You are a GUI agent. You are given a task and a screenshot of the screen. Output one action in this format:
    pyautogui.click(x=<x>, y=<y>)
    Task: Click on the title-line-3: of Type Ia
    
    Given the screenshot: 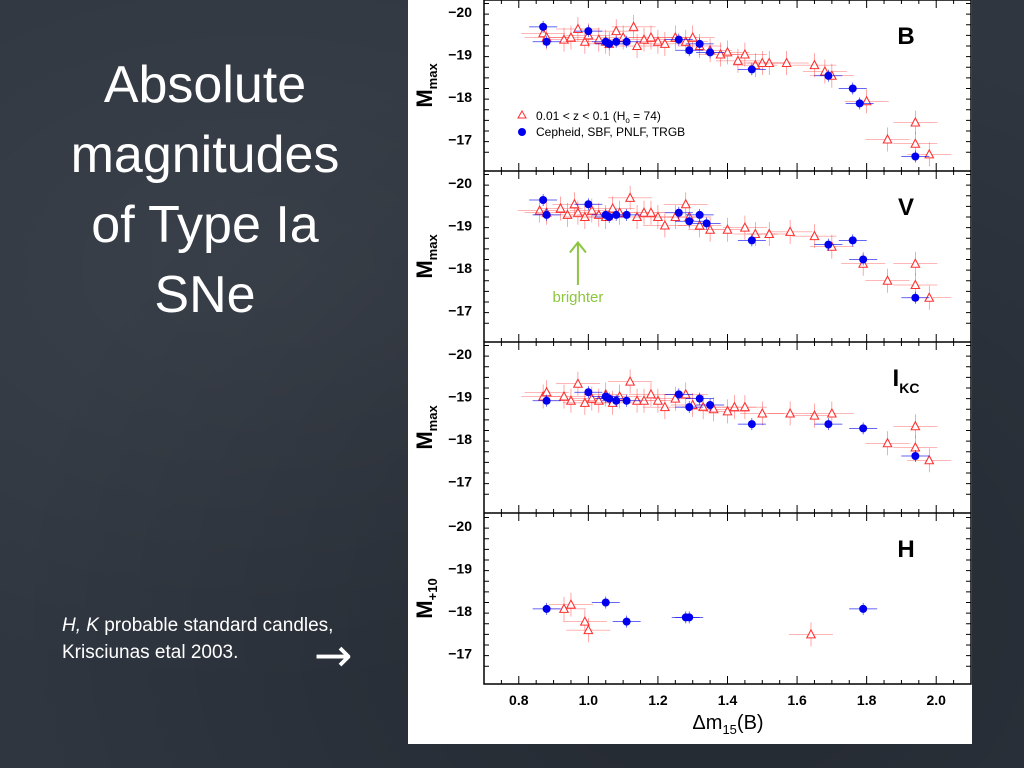 What is the action you would take?
    pyautogui.click(x=205, y=225)
    